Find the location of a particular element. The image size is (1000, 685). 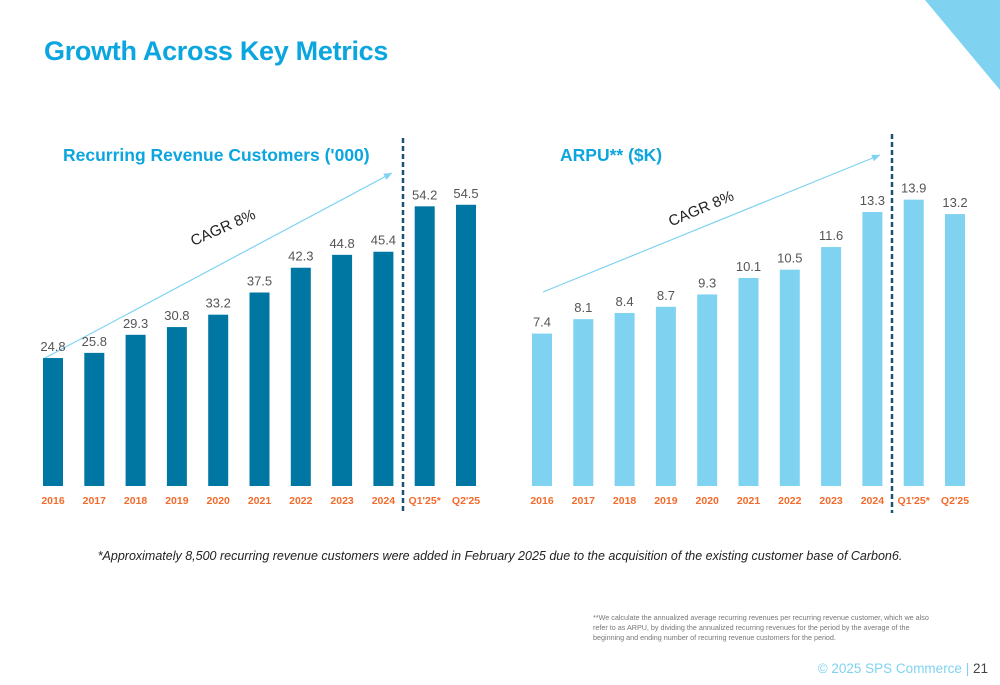

data-label: 13.9 is located at coordinates (913, 188).